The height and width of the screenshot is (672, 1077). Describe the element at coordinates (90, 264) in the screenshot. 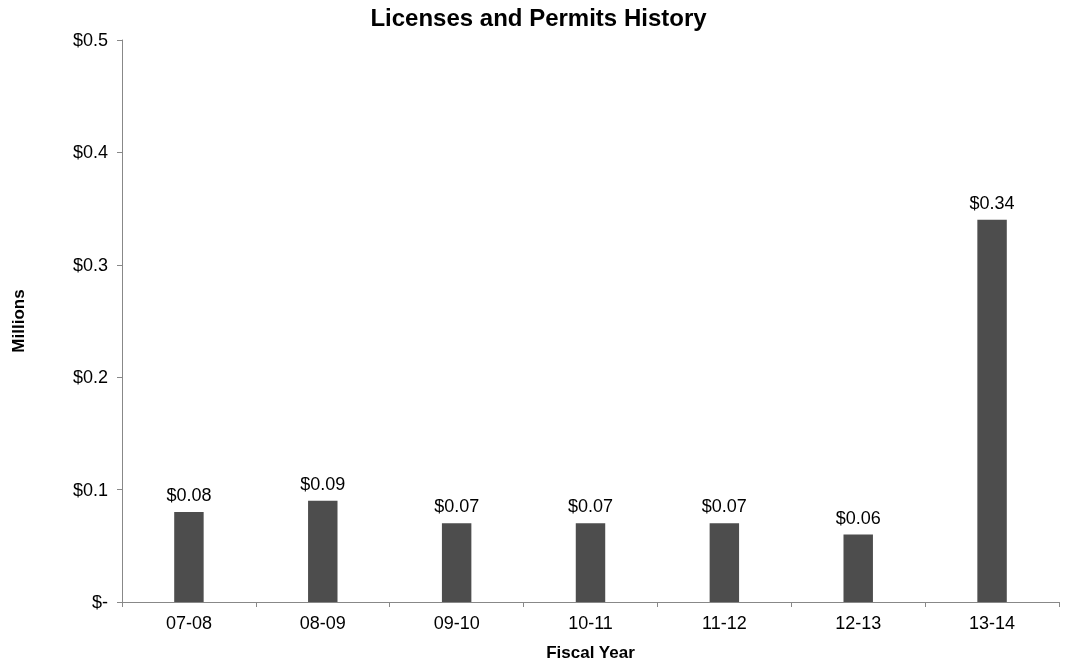

I see `y-tick-label: $0.3` at that location.